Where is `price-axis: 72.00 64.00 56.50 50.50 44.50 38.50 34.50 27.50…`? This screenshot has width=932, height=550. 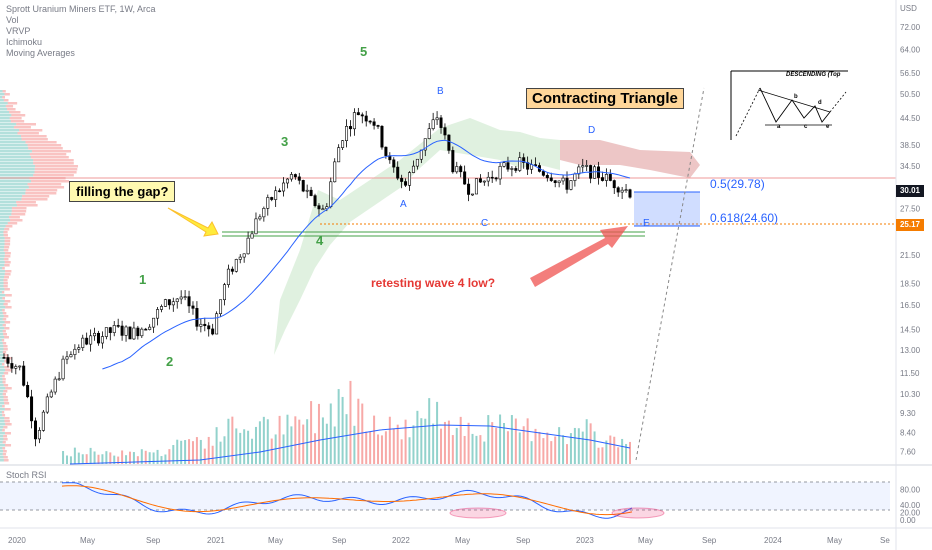
price-axis: 72.00 64.00 56.50 50.50 44.50 38.50 34.50 27.50… is located at coordinates (910, 230).